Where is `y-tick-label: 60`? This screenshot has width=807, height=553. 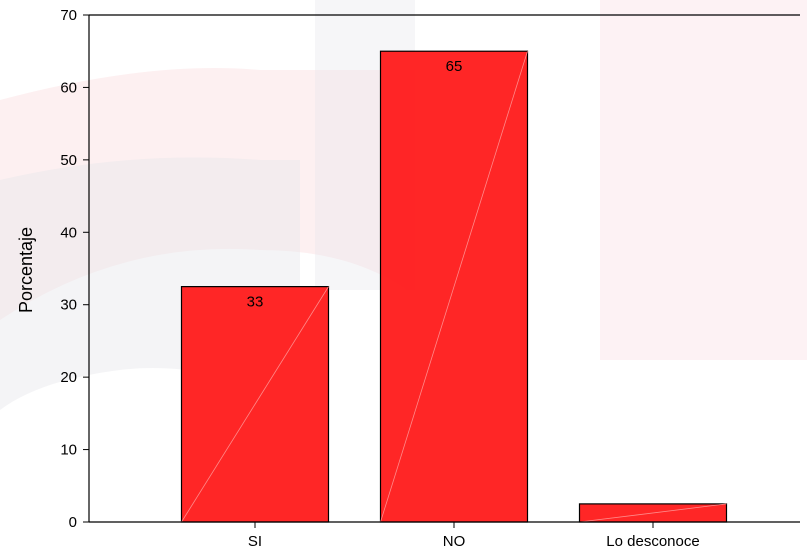 y-tick-label: 60 is located at coordinates (68, 87).